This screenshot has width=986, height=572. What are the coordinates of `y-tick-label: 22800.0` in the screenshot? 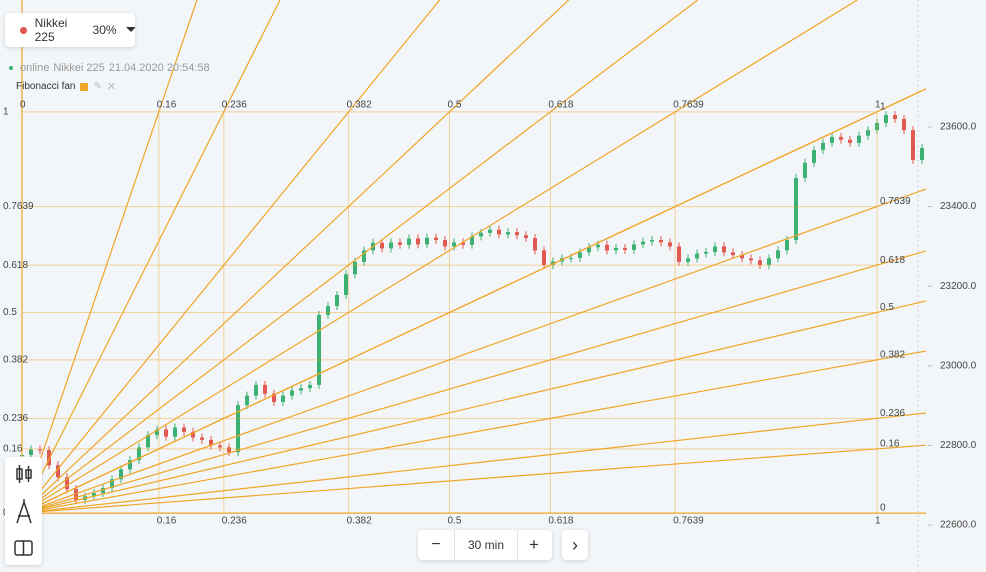 It's located at (958, 445).